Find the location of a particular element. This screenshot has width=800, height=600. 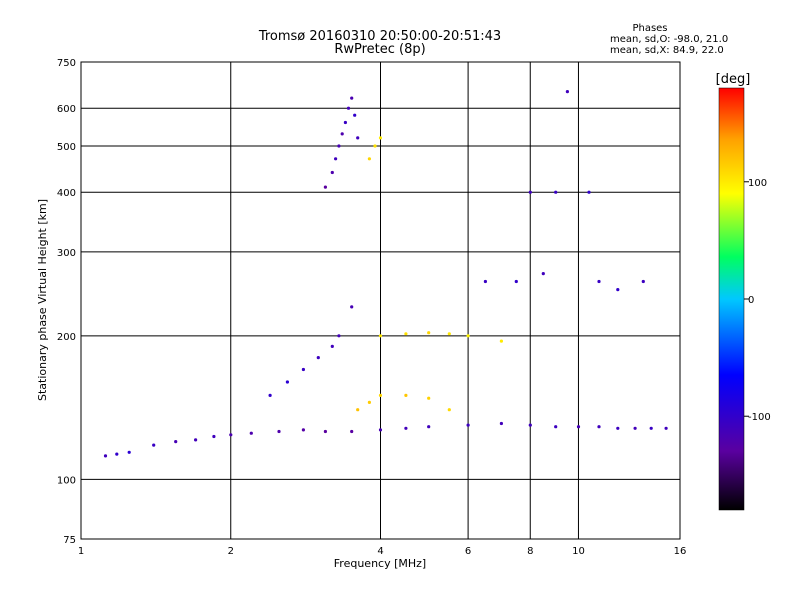

phases-x-stats: mean, sd,X: 84.9, 22.0 is located at coordinates (667, 50).